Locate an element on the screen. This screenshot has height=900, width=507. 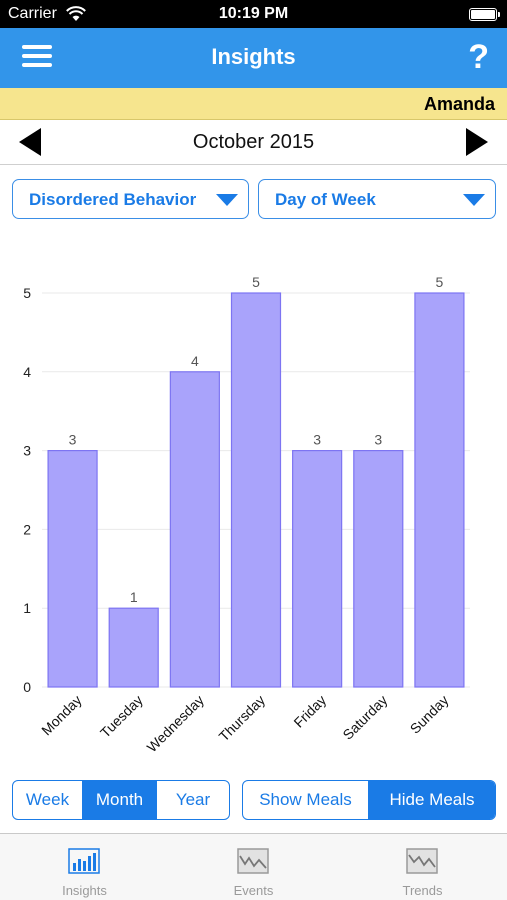
tab-label: Events is located at coordinates (253, 890).